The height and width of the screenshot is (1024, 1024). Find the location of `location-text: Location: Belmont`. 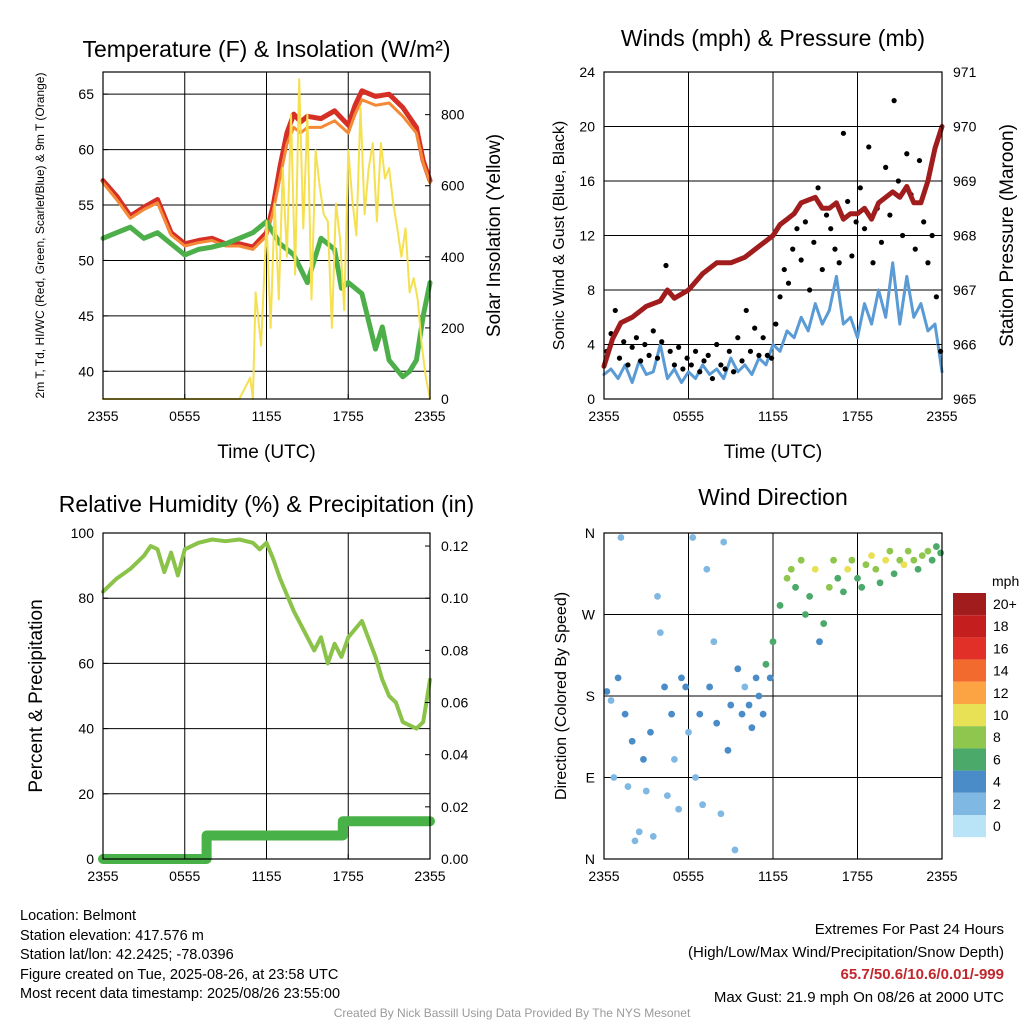

location-text: Location: Belmont is located at coordinates (78, 916).